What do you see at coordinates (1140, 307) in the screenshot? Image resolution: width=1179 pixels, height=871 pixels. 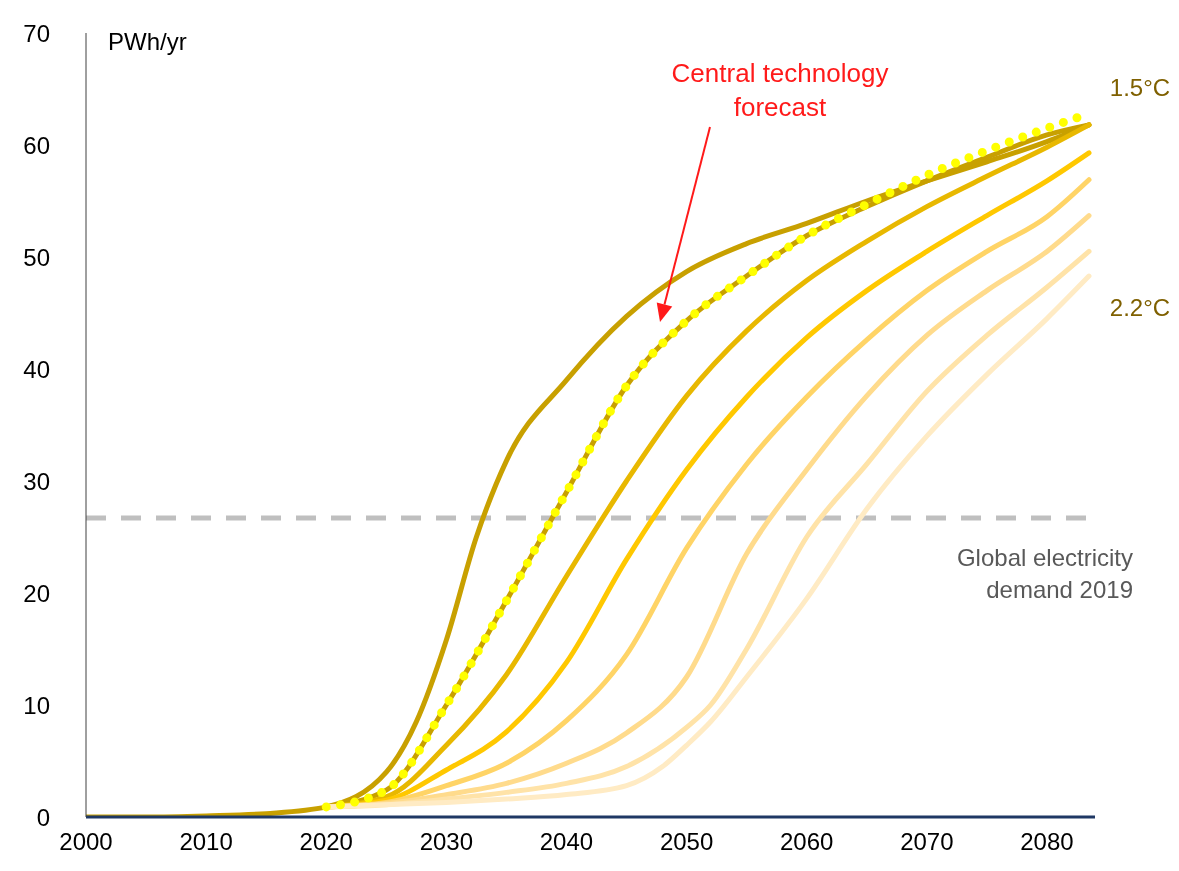 I see `text: 2.2°C` at bounding box center [1140, 307].